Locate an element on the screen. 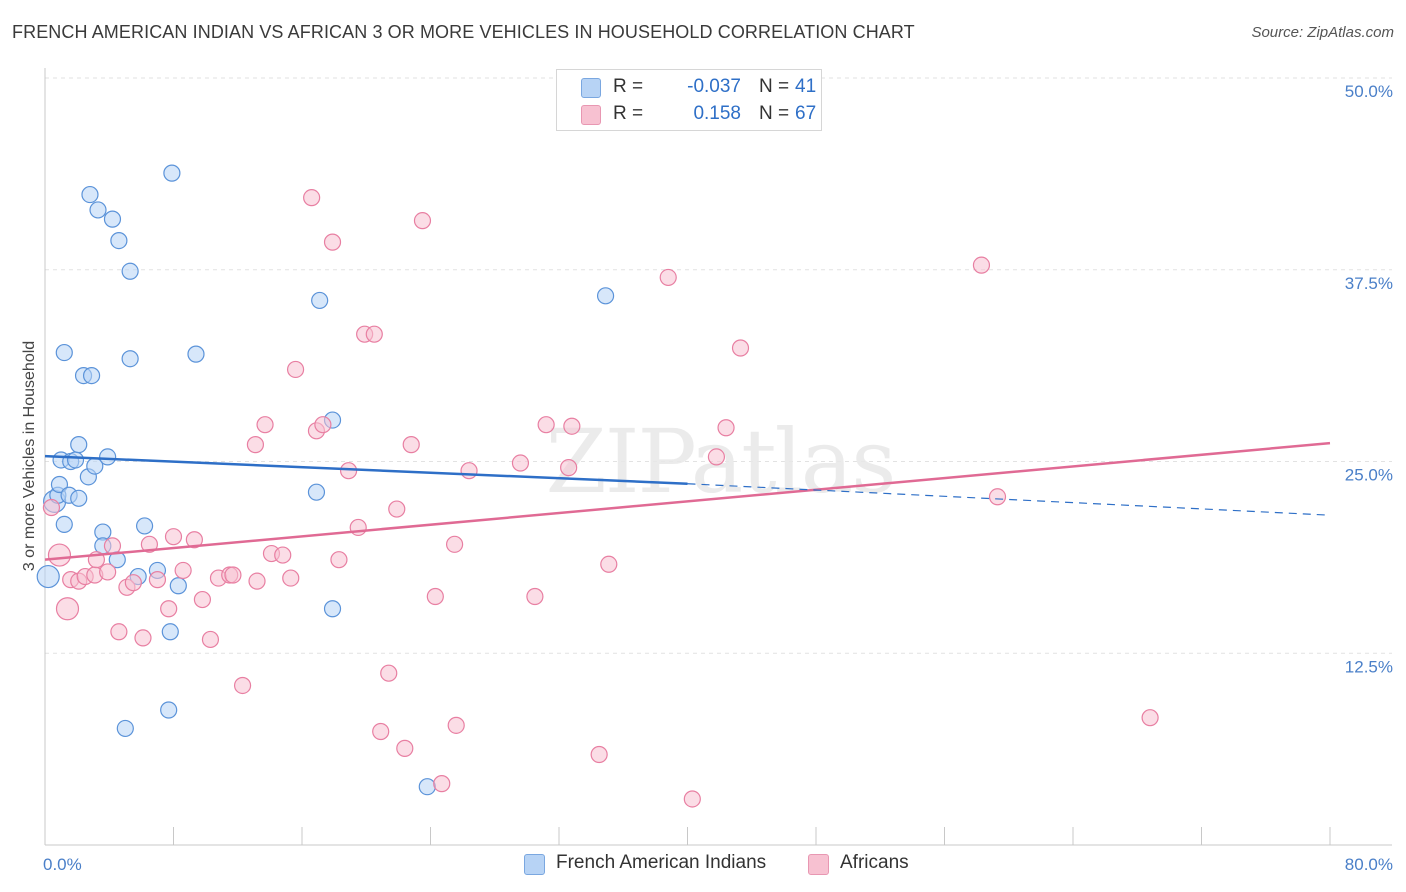 The image size is (1406, 892). y-tick-label: 25.0% is located at coordinates (1369, 475).